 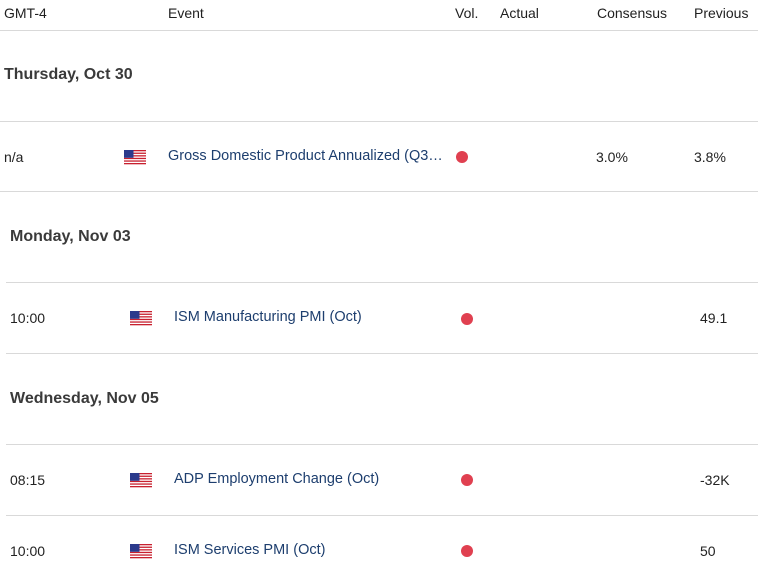 What do you see at coordinates (710, 157) in the screenshot?
I see `previous-value: 3.8%` at bounding box center [710, 157].